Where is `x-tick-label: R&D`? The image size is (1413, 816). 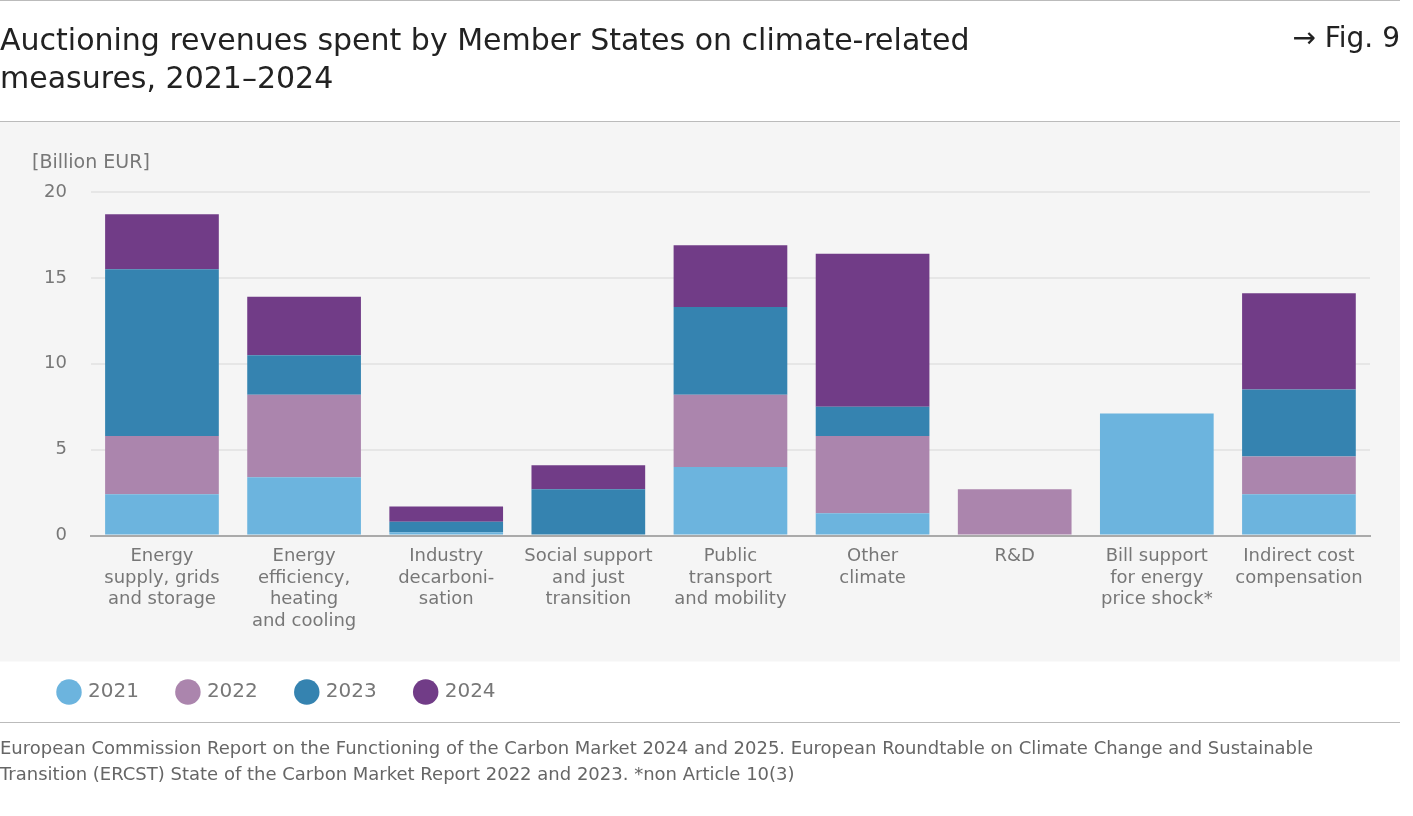
x-tick-label: R&D is located at coordinates (1014, 555).